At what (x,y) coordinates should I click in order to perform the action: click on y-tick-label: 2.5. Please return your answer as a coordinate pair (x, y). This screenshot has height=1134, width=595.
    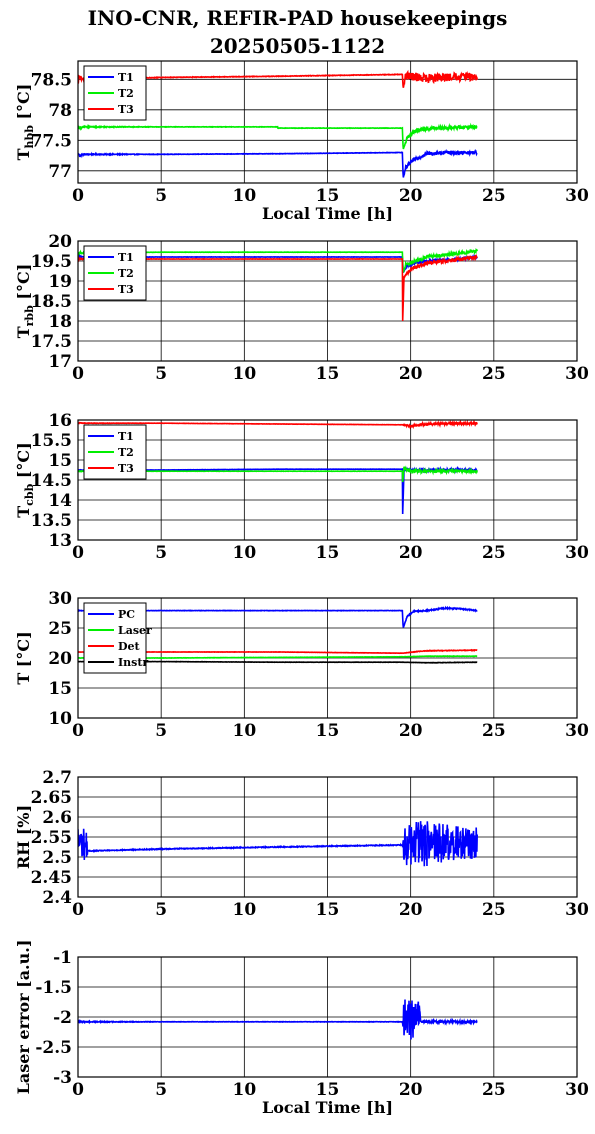
    Looking at the image, I should click on (57, 858).